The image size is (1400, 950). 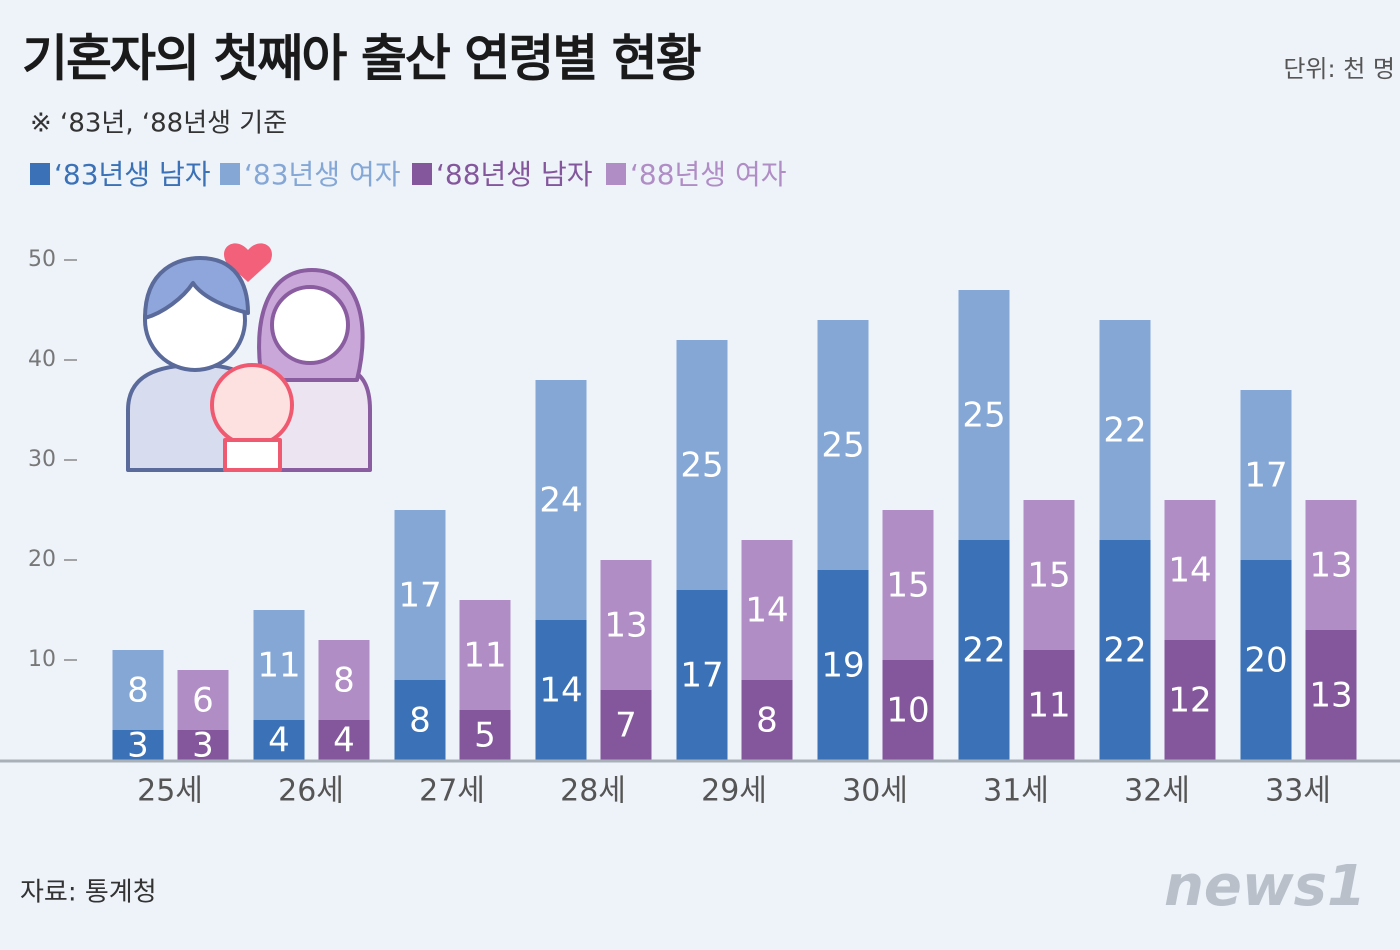 What do you see at coordinates (734, 791) in the screenshot?
I see `x-tick-label: 29세` at bounding box center [734, 791].